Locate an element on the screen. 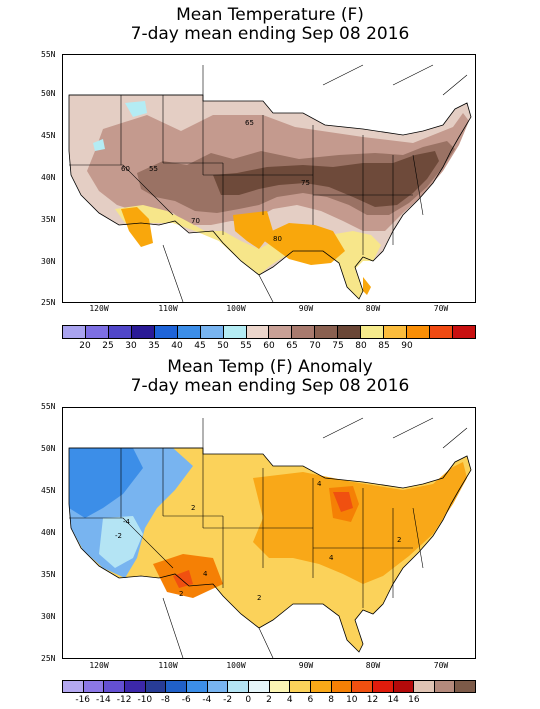  colorbar-label: -4 is located at coordinates (207, 700).